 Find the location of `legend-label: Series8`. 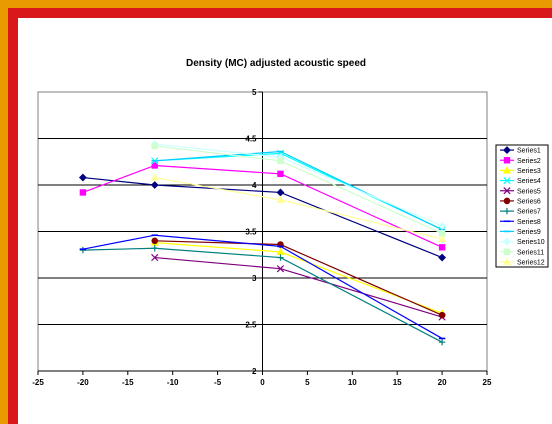

legend-label: Series8 is located at coordinates (529, 222).